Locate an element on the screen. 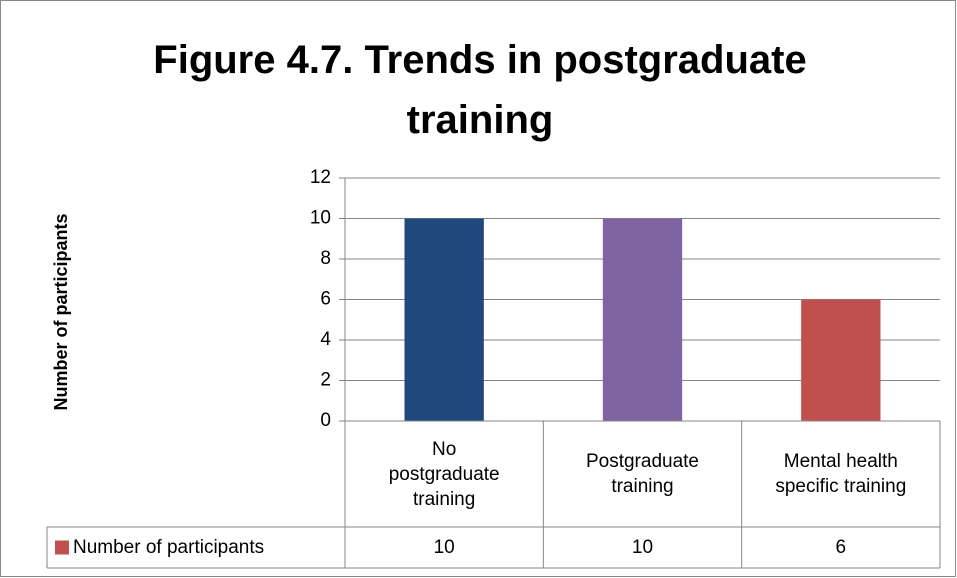  legend-key is located at coordinates (62, 547).